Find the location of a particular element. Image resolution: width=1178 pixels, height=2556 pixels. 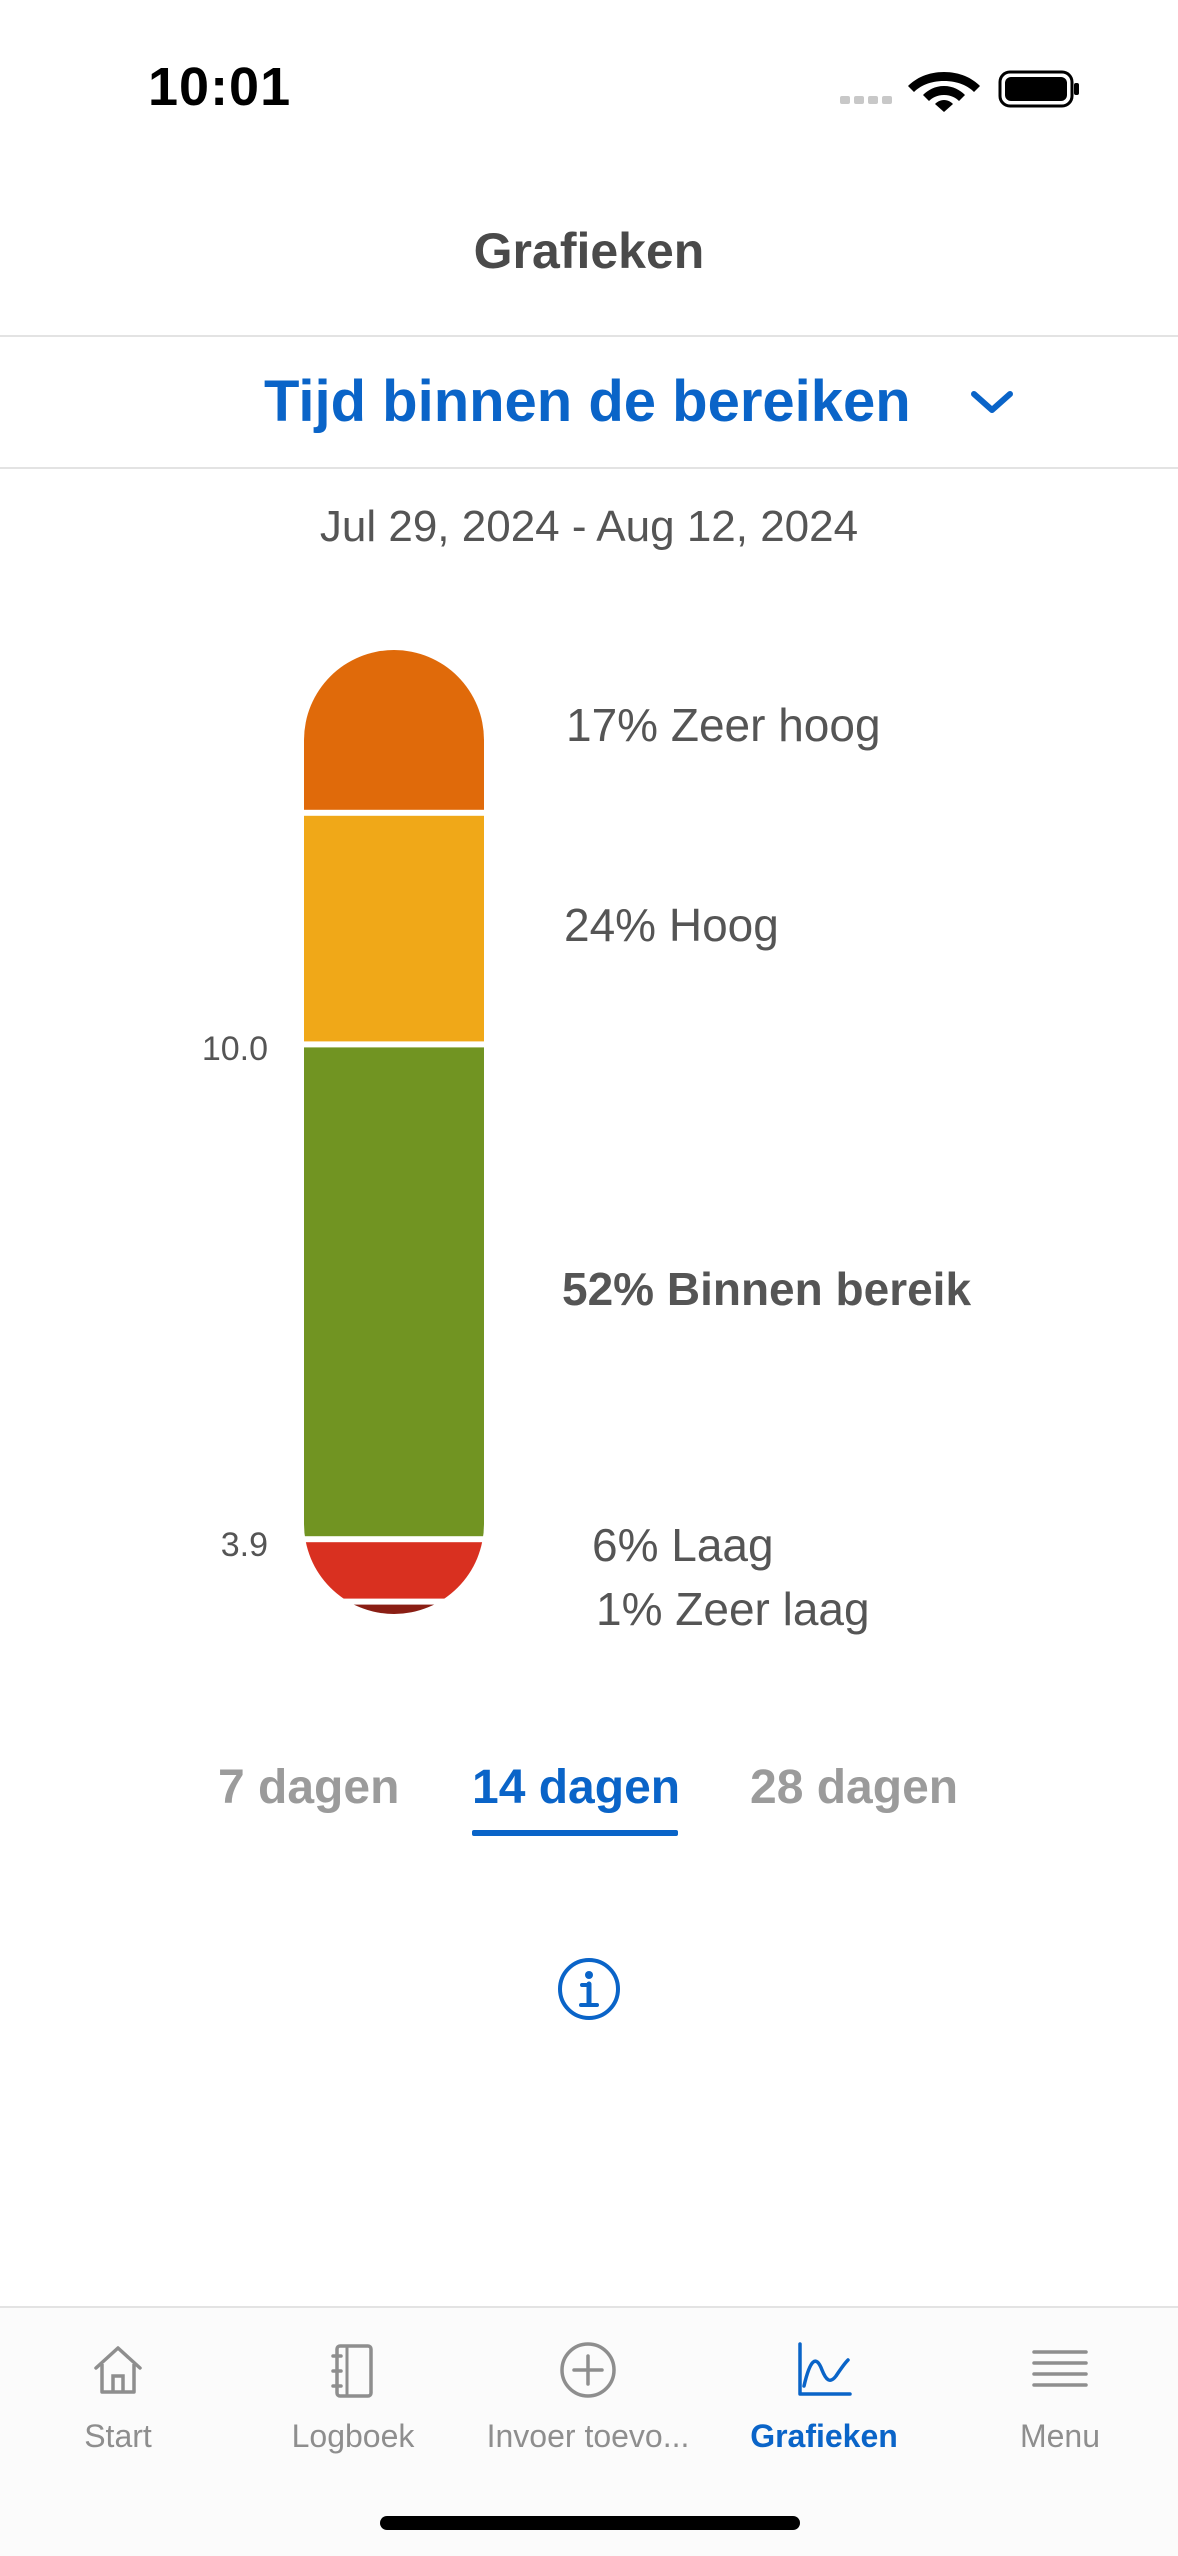

tab-28-days: 28 dagen is located at coordinates (854, 1787).